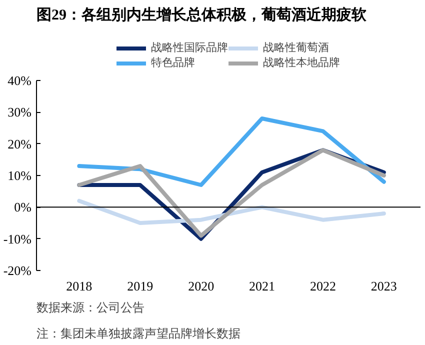  What do you see at coordinates (201, 286) in the screenshot?
I see `x-tick-label: 2020` at bounding box center [201, 286].